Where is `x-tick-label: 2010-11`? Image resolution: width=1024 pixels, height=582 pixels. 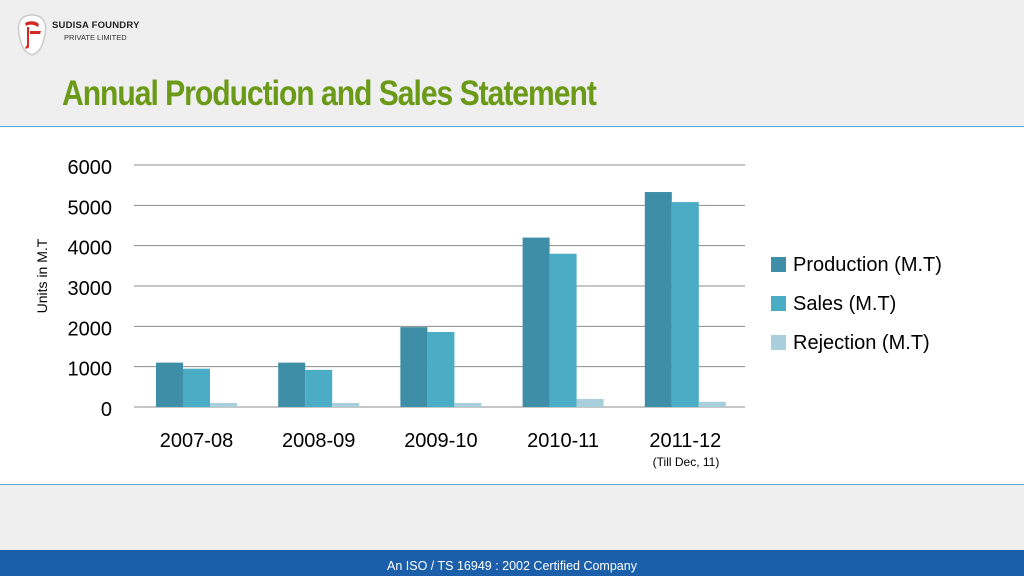 x-tick-label: 2010-11 is located at coordinates (563, 441).